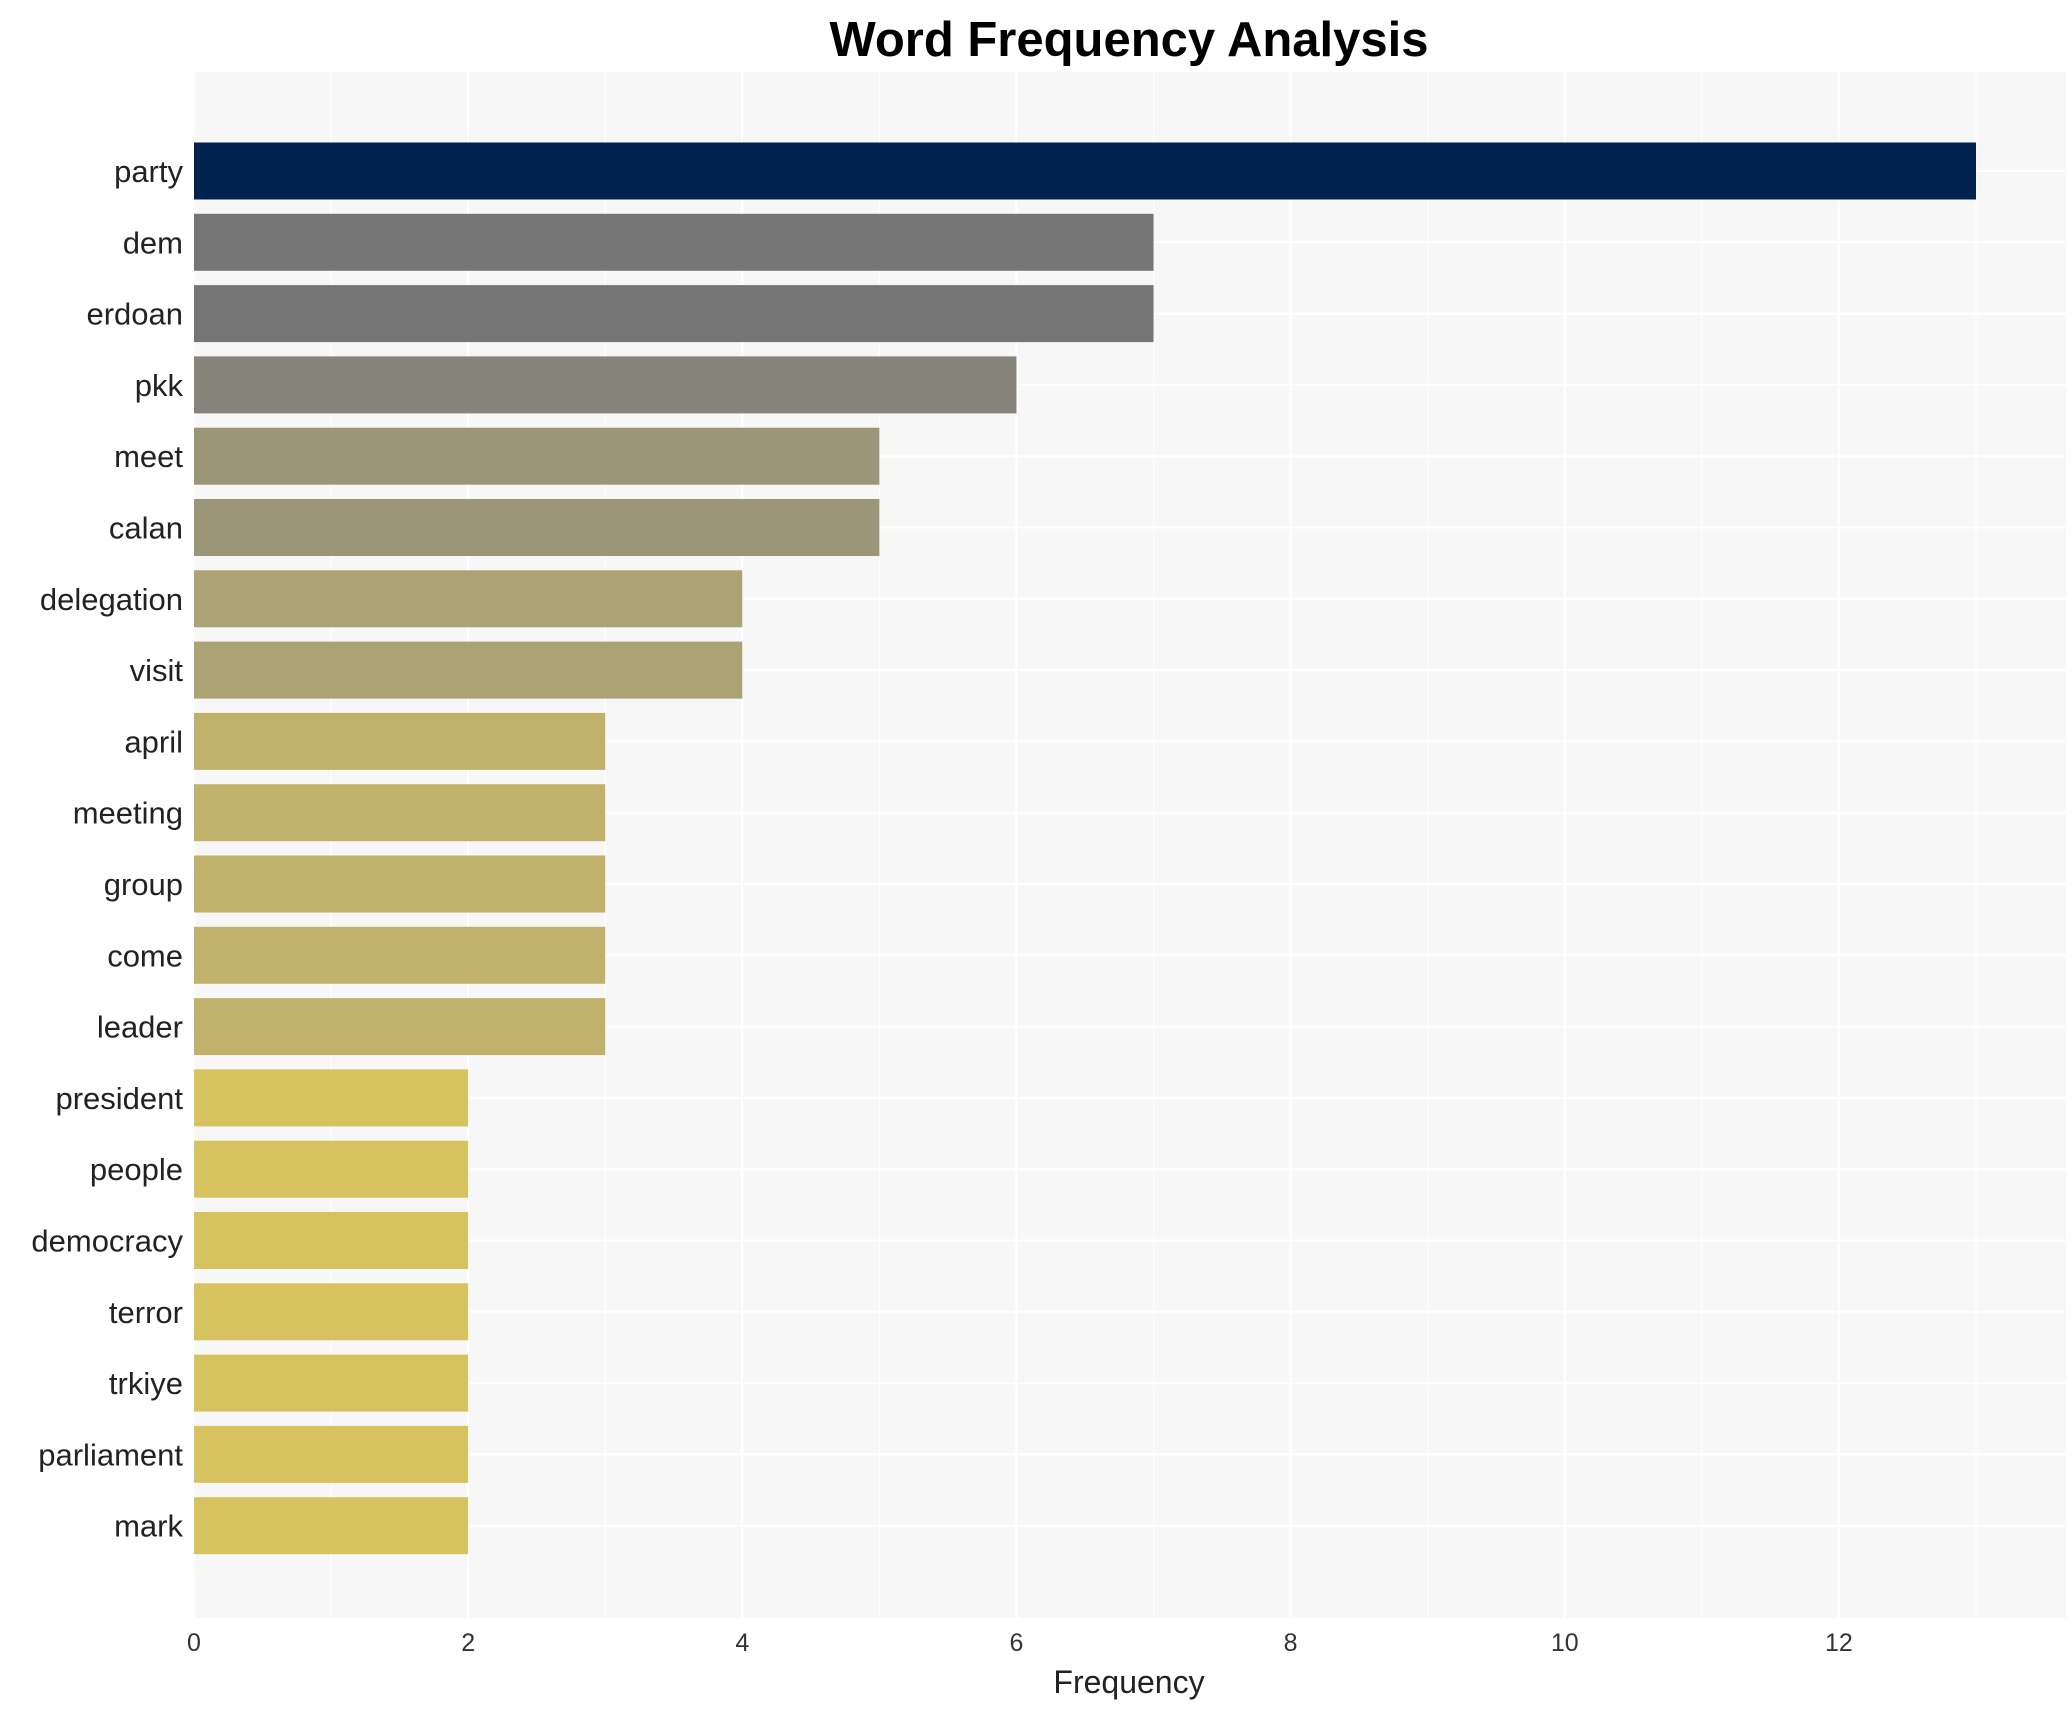 The image size is (2072, 1710). I want to click on category-label-meeting: meeting, so click(128, 813).